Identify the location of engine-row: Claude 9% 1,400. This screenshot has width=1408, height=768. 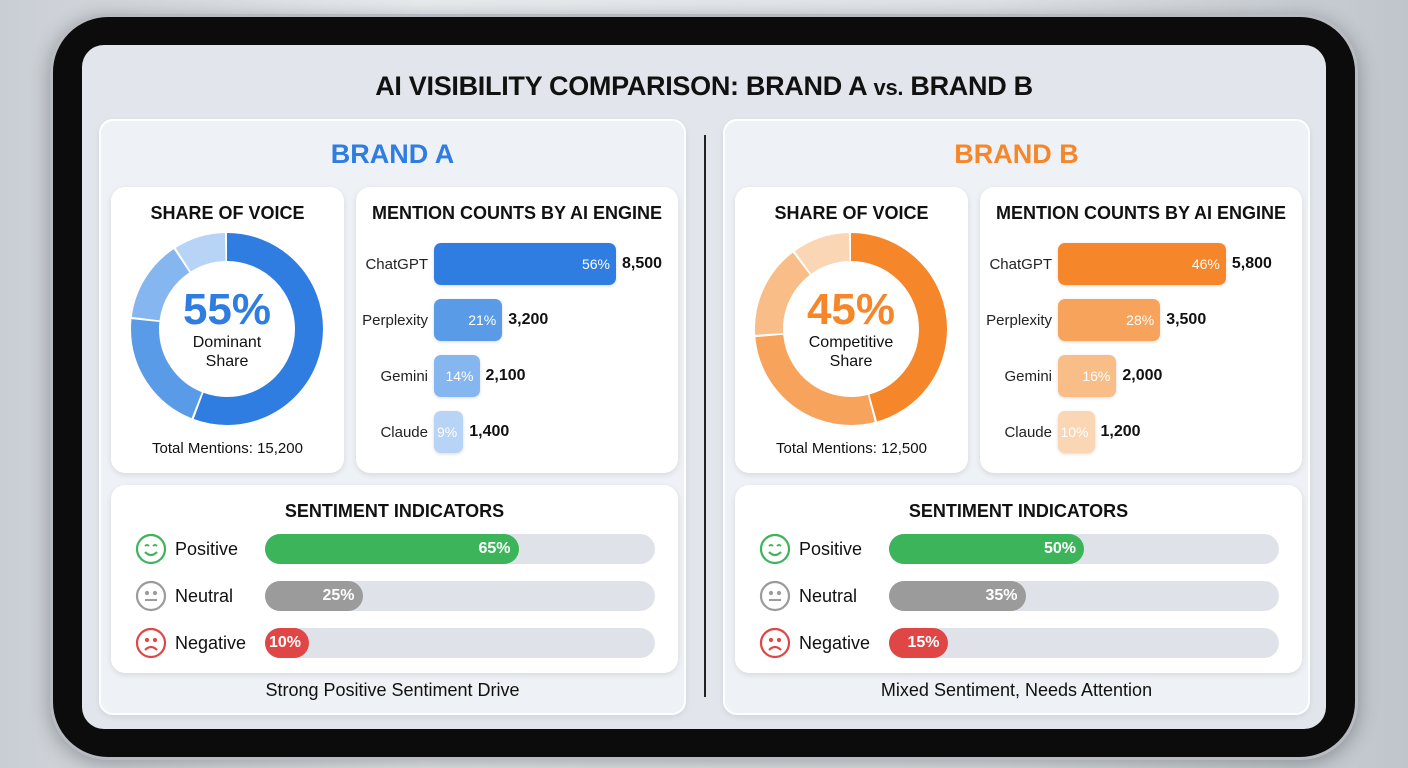
(432, 432).